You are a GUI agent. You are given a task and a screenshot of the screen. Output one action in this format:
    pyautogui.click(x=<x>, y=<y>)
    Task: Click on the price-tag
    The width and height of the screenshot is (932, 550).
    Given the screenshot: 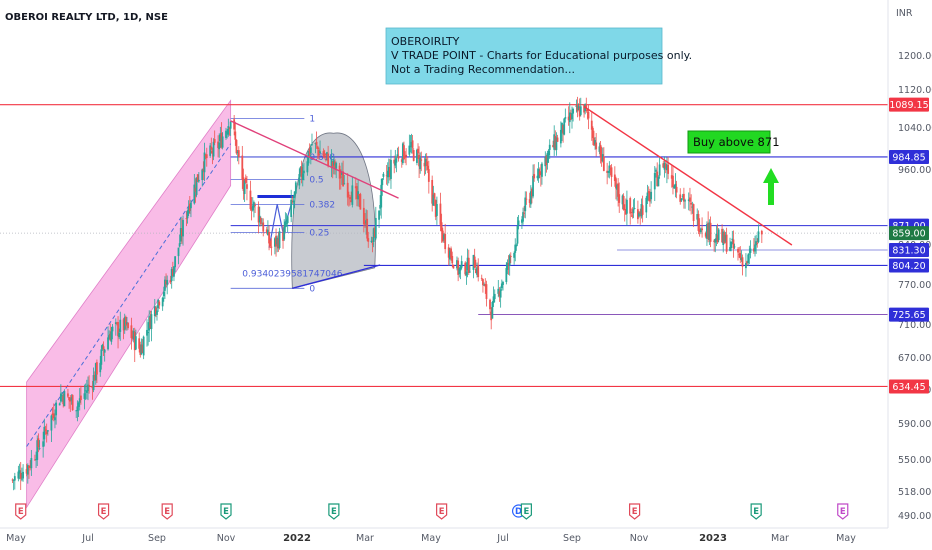 What is the action you would take?
    pyautogui.click(x=909, y=233)
    